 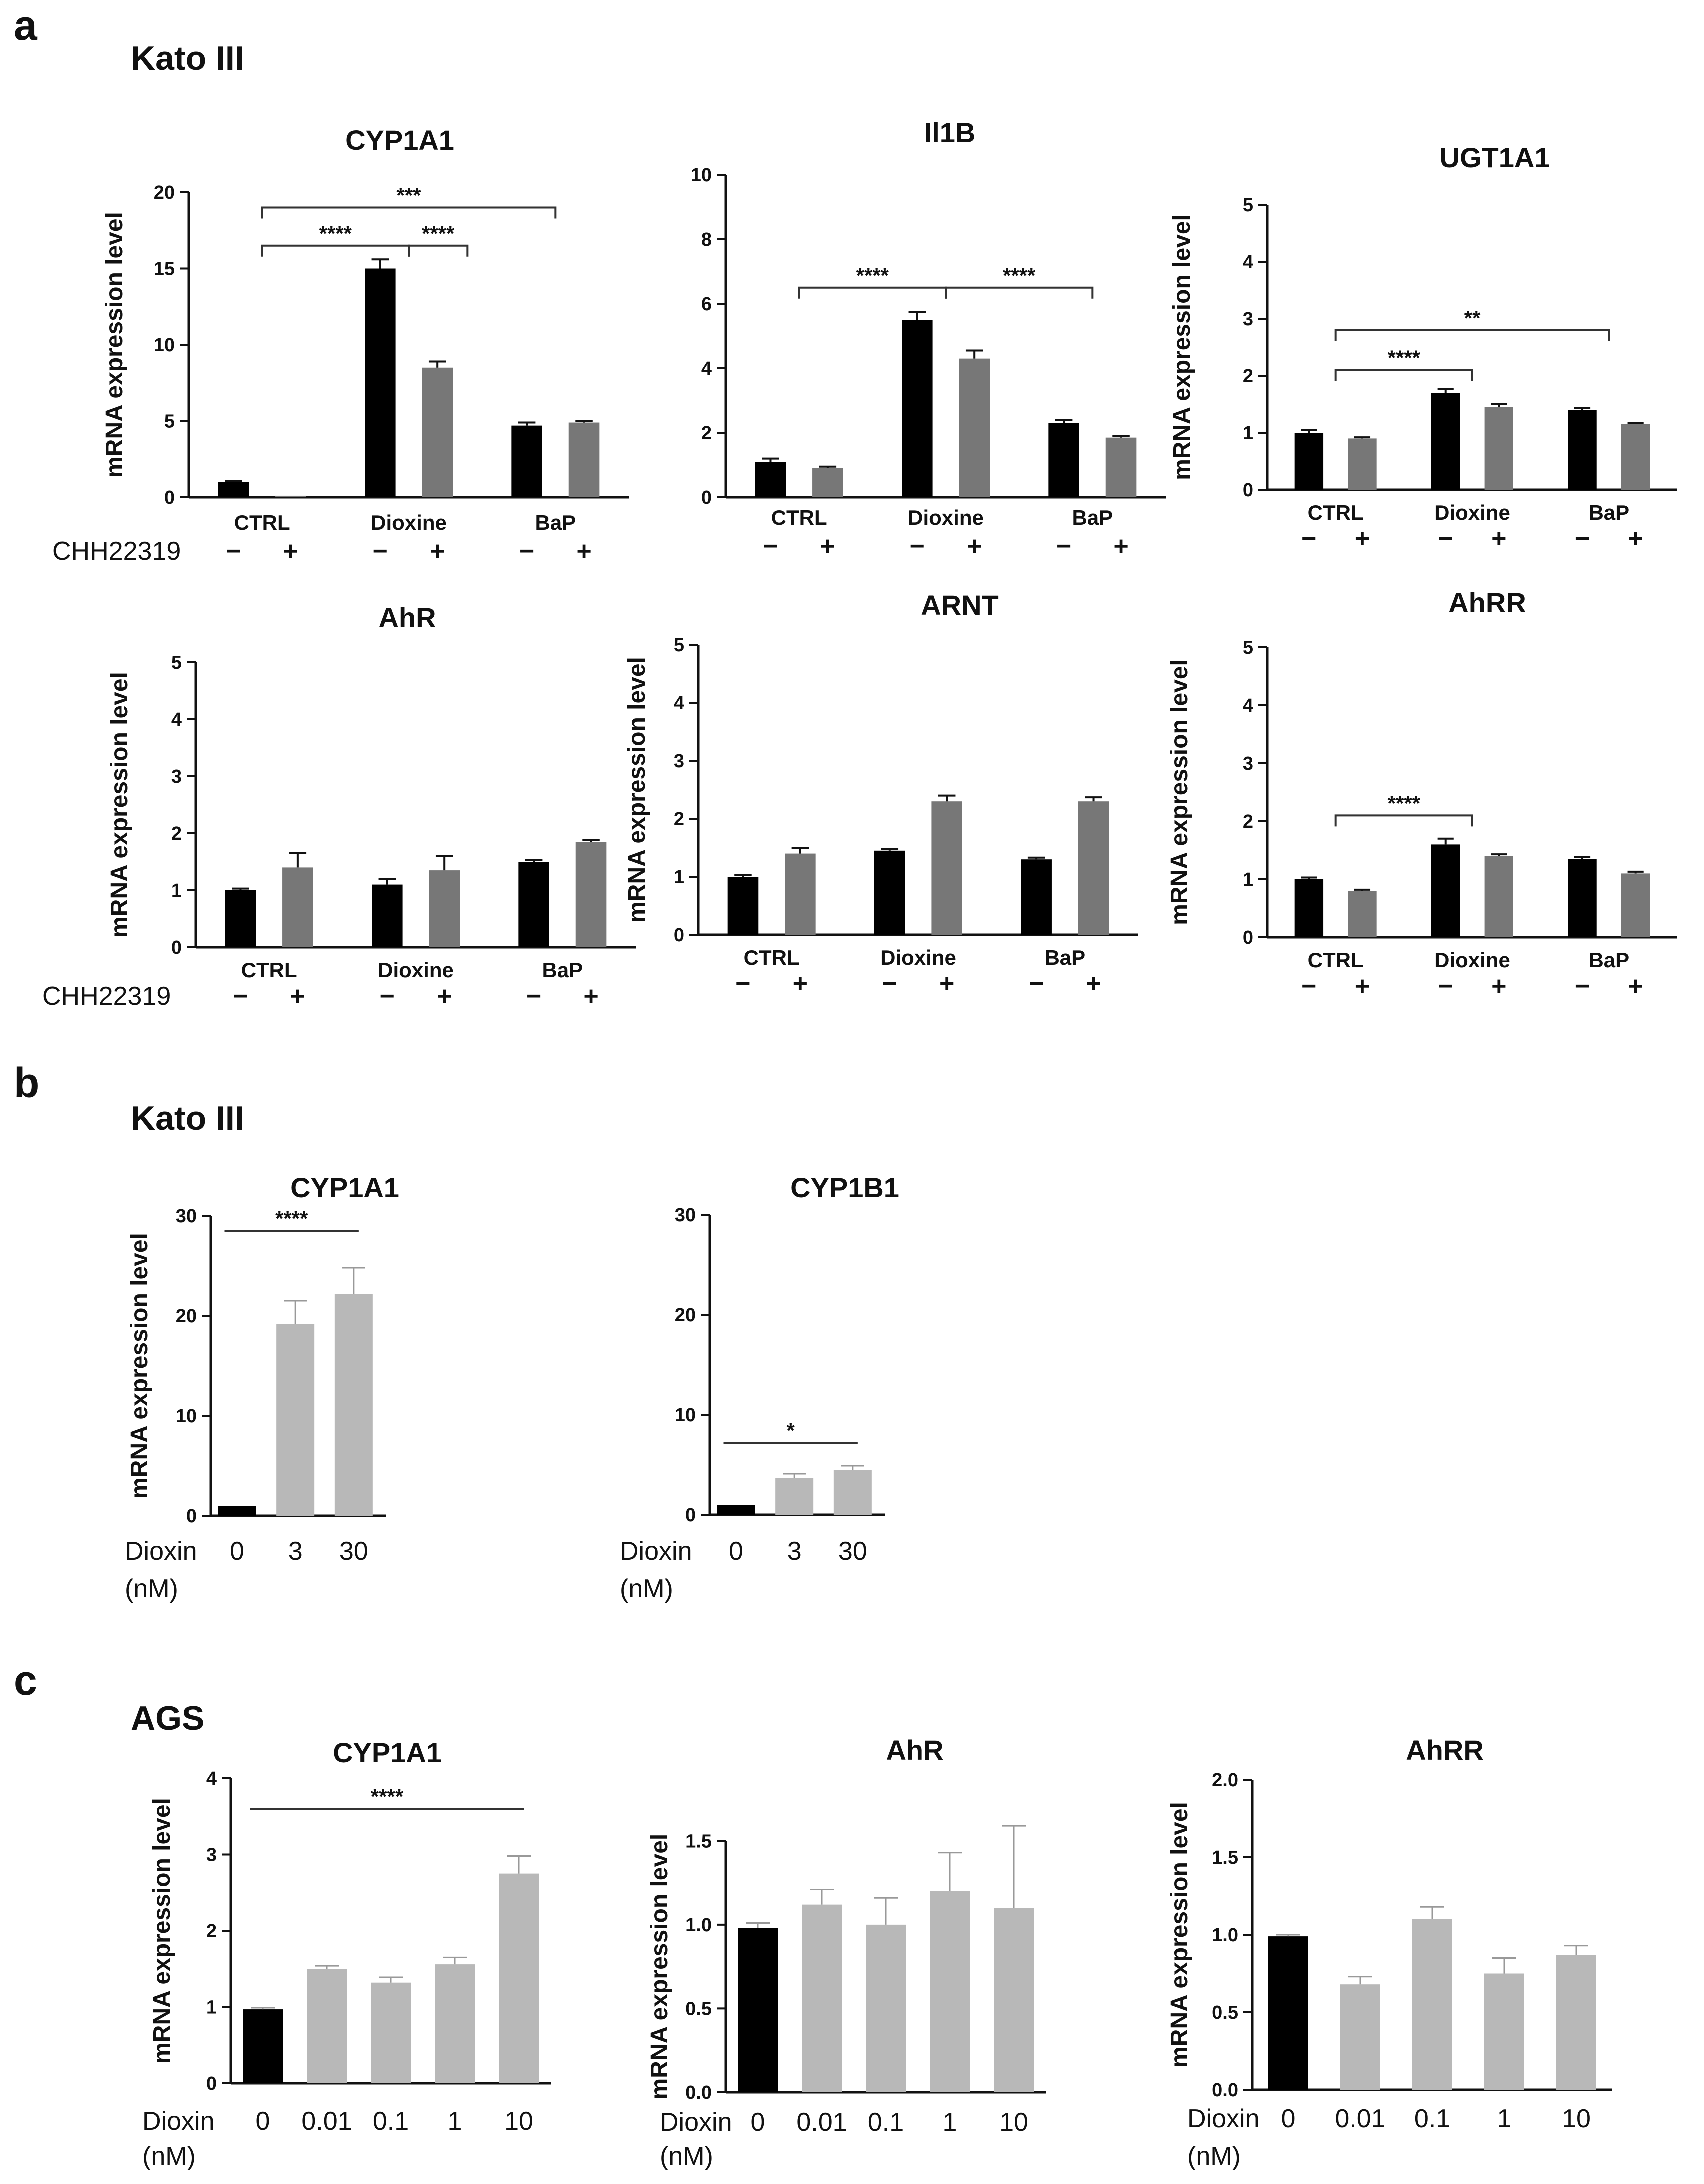 What do you see at coordinates (707, 240) in the screenshot?
I see `y-tick-label: 8` at bounding box center [707, 240].